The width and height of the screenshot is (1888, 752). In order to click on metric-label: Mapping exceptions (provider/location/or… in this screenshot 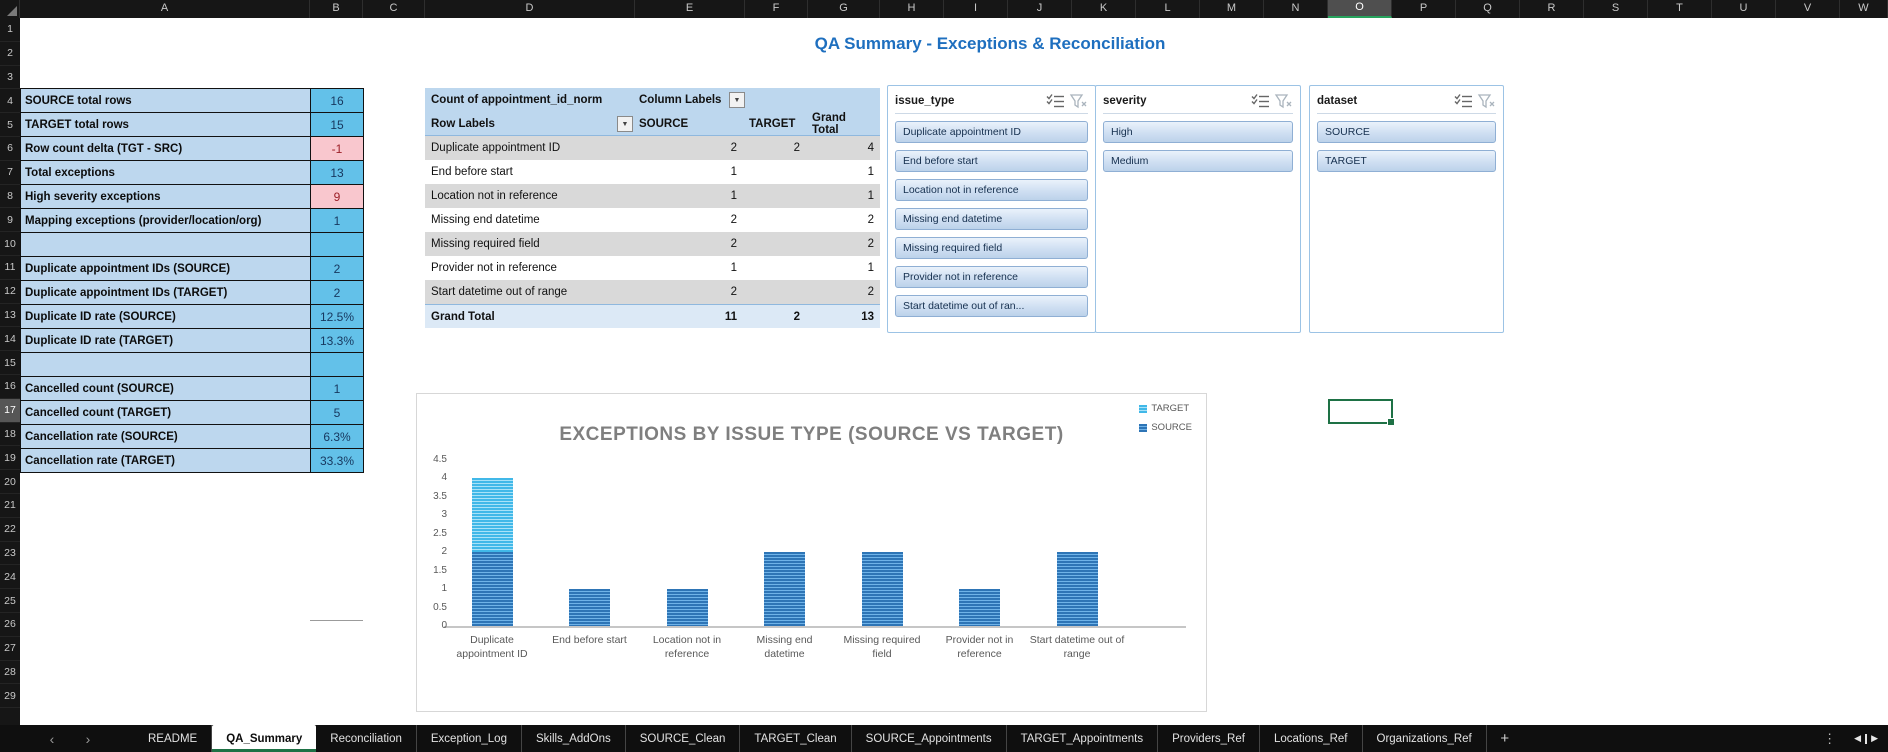, I will do `click(166, 221)`.